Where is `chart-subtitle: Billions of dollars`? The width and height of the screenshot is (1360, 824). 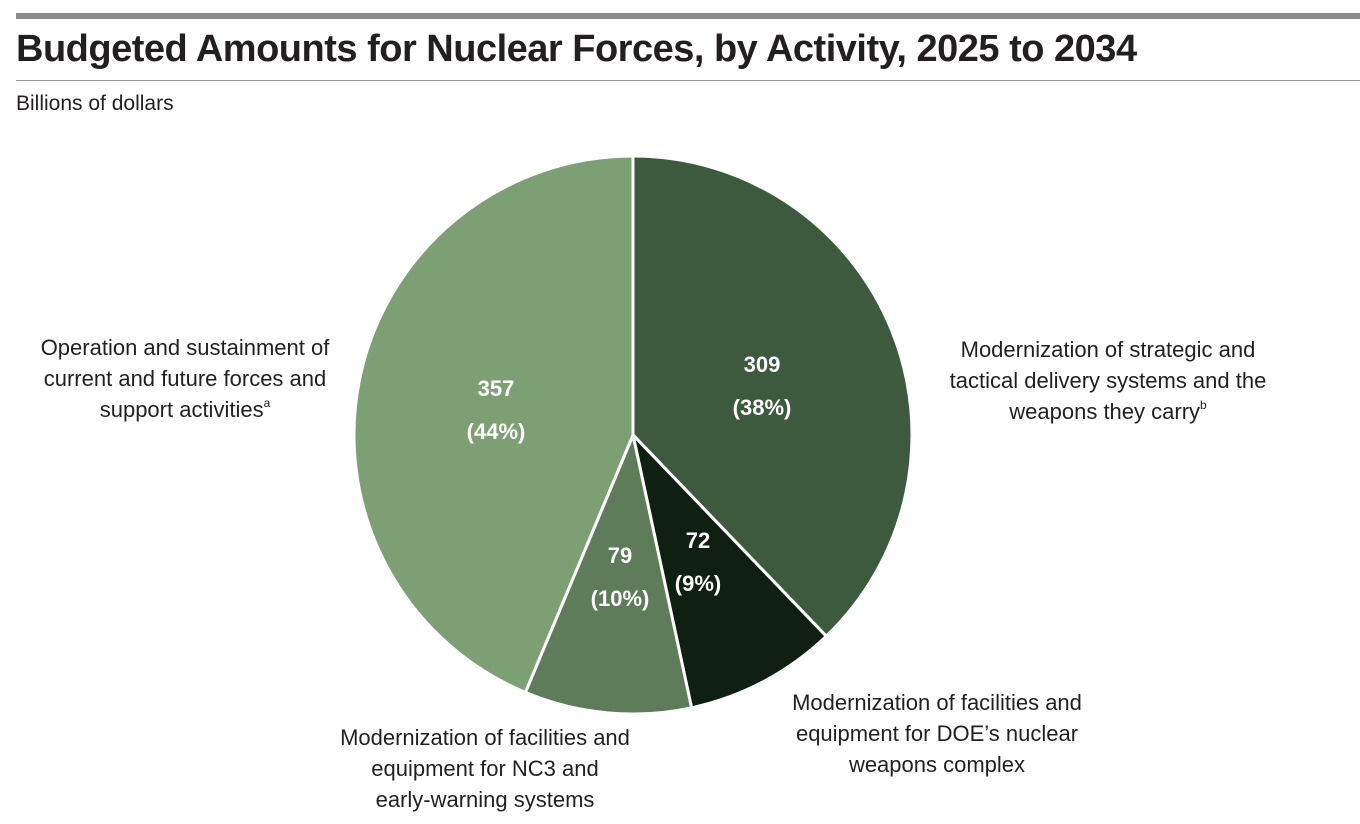
chart-subtitle: Billions of dollars is located at coordinates (95, 103).